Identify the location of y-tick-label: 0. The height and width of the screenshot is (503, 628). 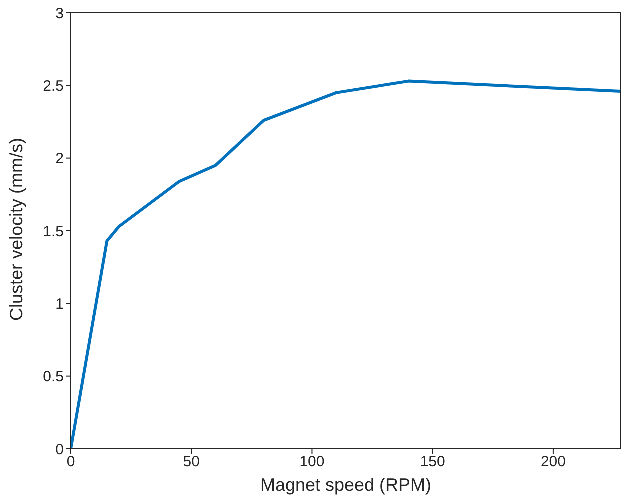
(60, 449).